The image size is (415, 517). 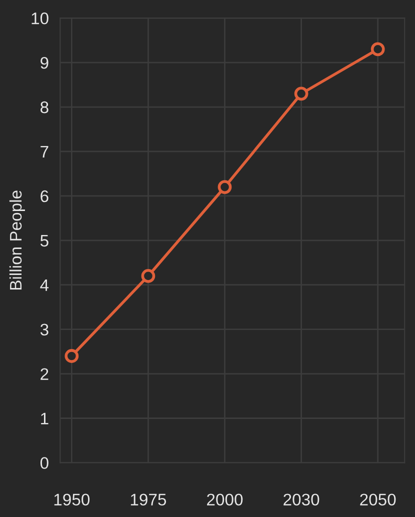 I want to click on y-tick-label: 2, so click(x=44, y=374).